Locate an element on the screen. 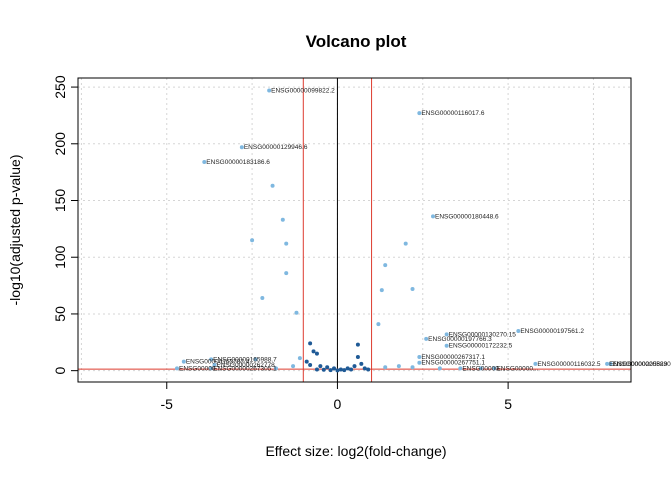  y-tick-label: 0 is located at coordinates (60, 371).